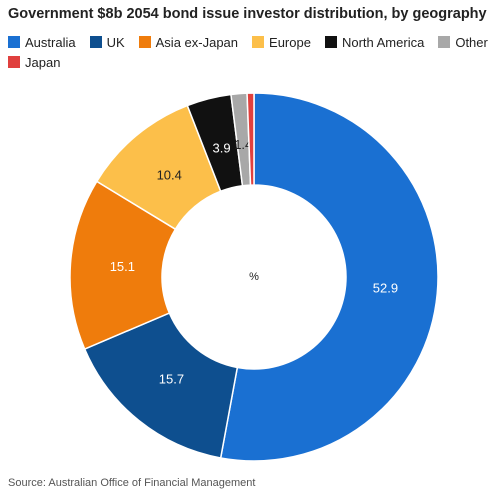  What do you see at coordinates (171, 378) in the screenshot?
I see `data-label: 15.7` at bounding box center [171, 378].